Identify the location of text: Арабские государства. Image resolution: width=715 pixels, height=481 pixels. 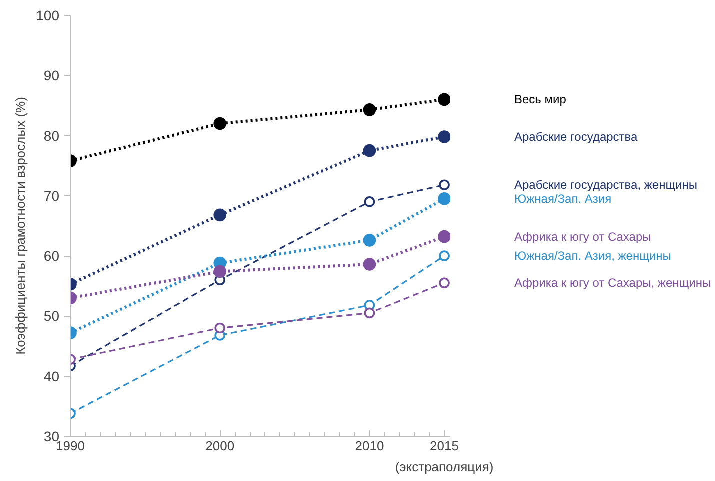
(576, 137).